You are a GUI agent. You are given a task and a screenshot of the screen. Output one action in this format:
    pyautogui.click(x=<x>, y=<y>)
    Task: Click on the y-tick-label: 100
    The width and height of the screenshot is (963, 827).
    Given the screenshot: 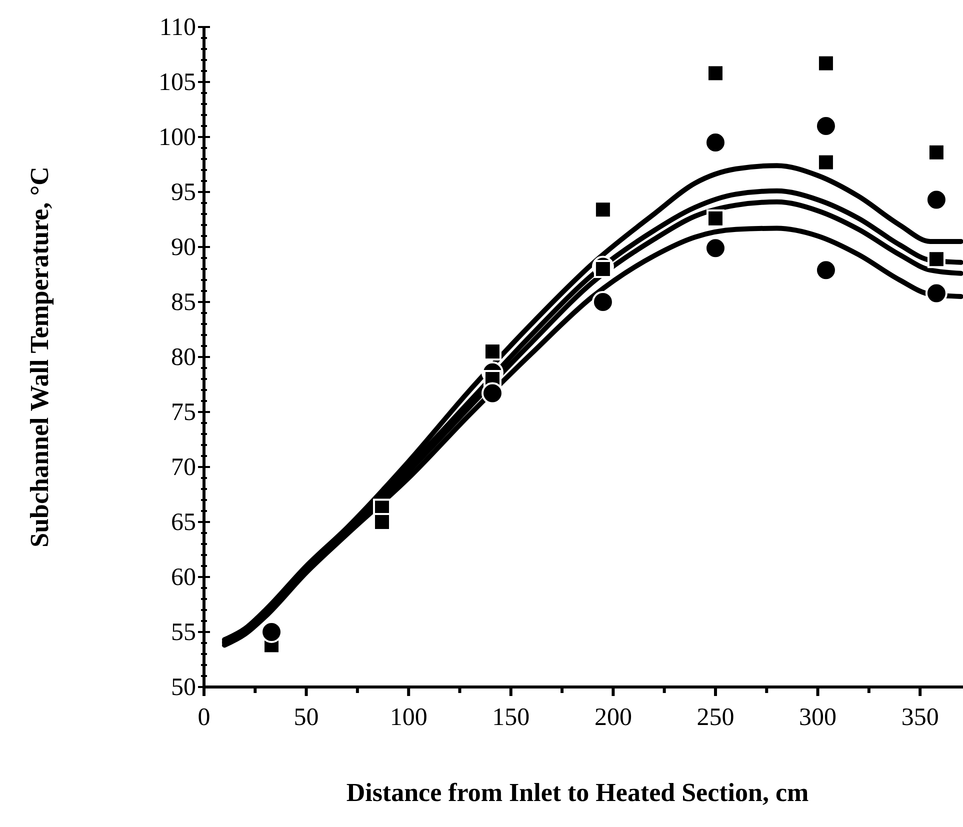 What is the action you would take?
    pyautogui.click(x=177, y=137)
    